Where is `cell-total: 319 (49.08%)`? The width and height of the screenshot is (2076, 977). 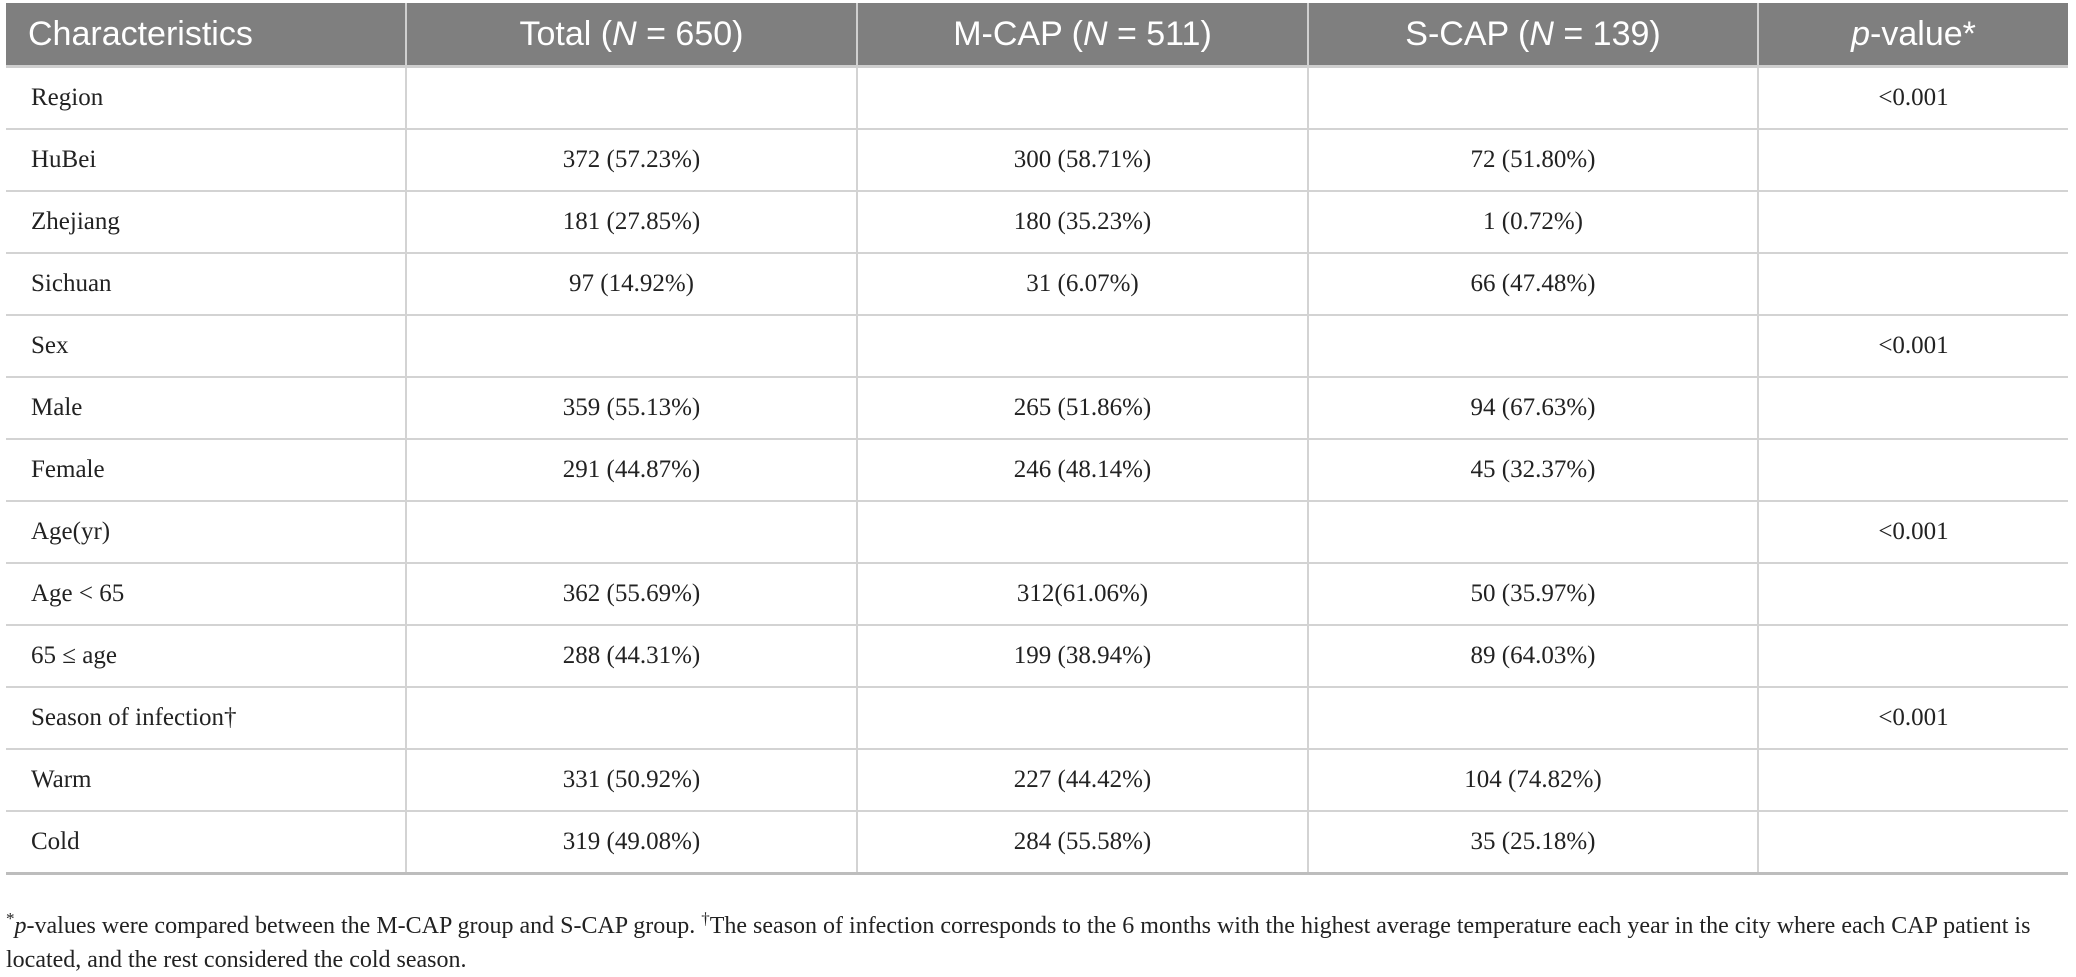
cell-total: 319 (49.08%) is located at coordinates (632, 843).